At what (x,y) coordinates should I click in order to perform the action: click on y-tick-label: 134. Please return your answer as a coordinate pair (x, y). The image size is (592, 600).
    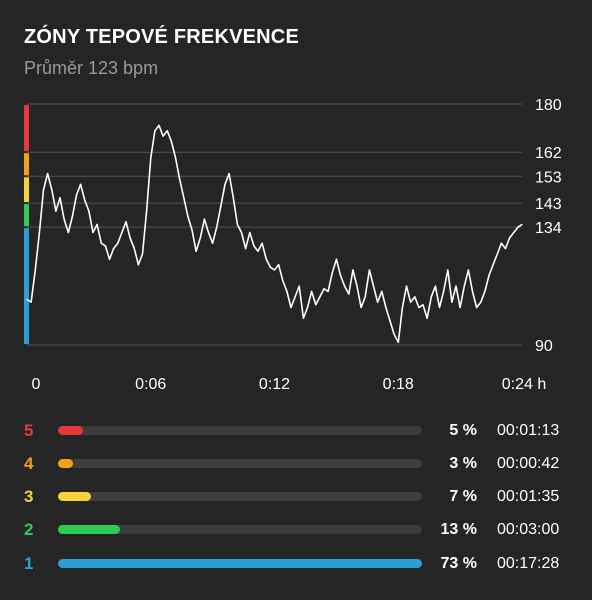
    Looking at the image, I should click on (548, 228).